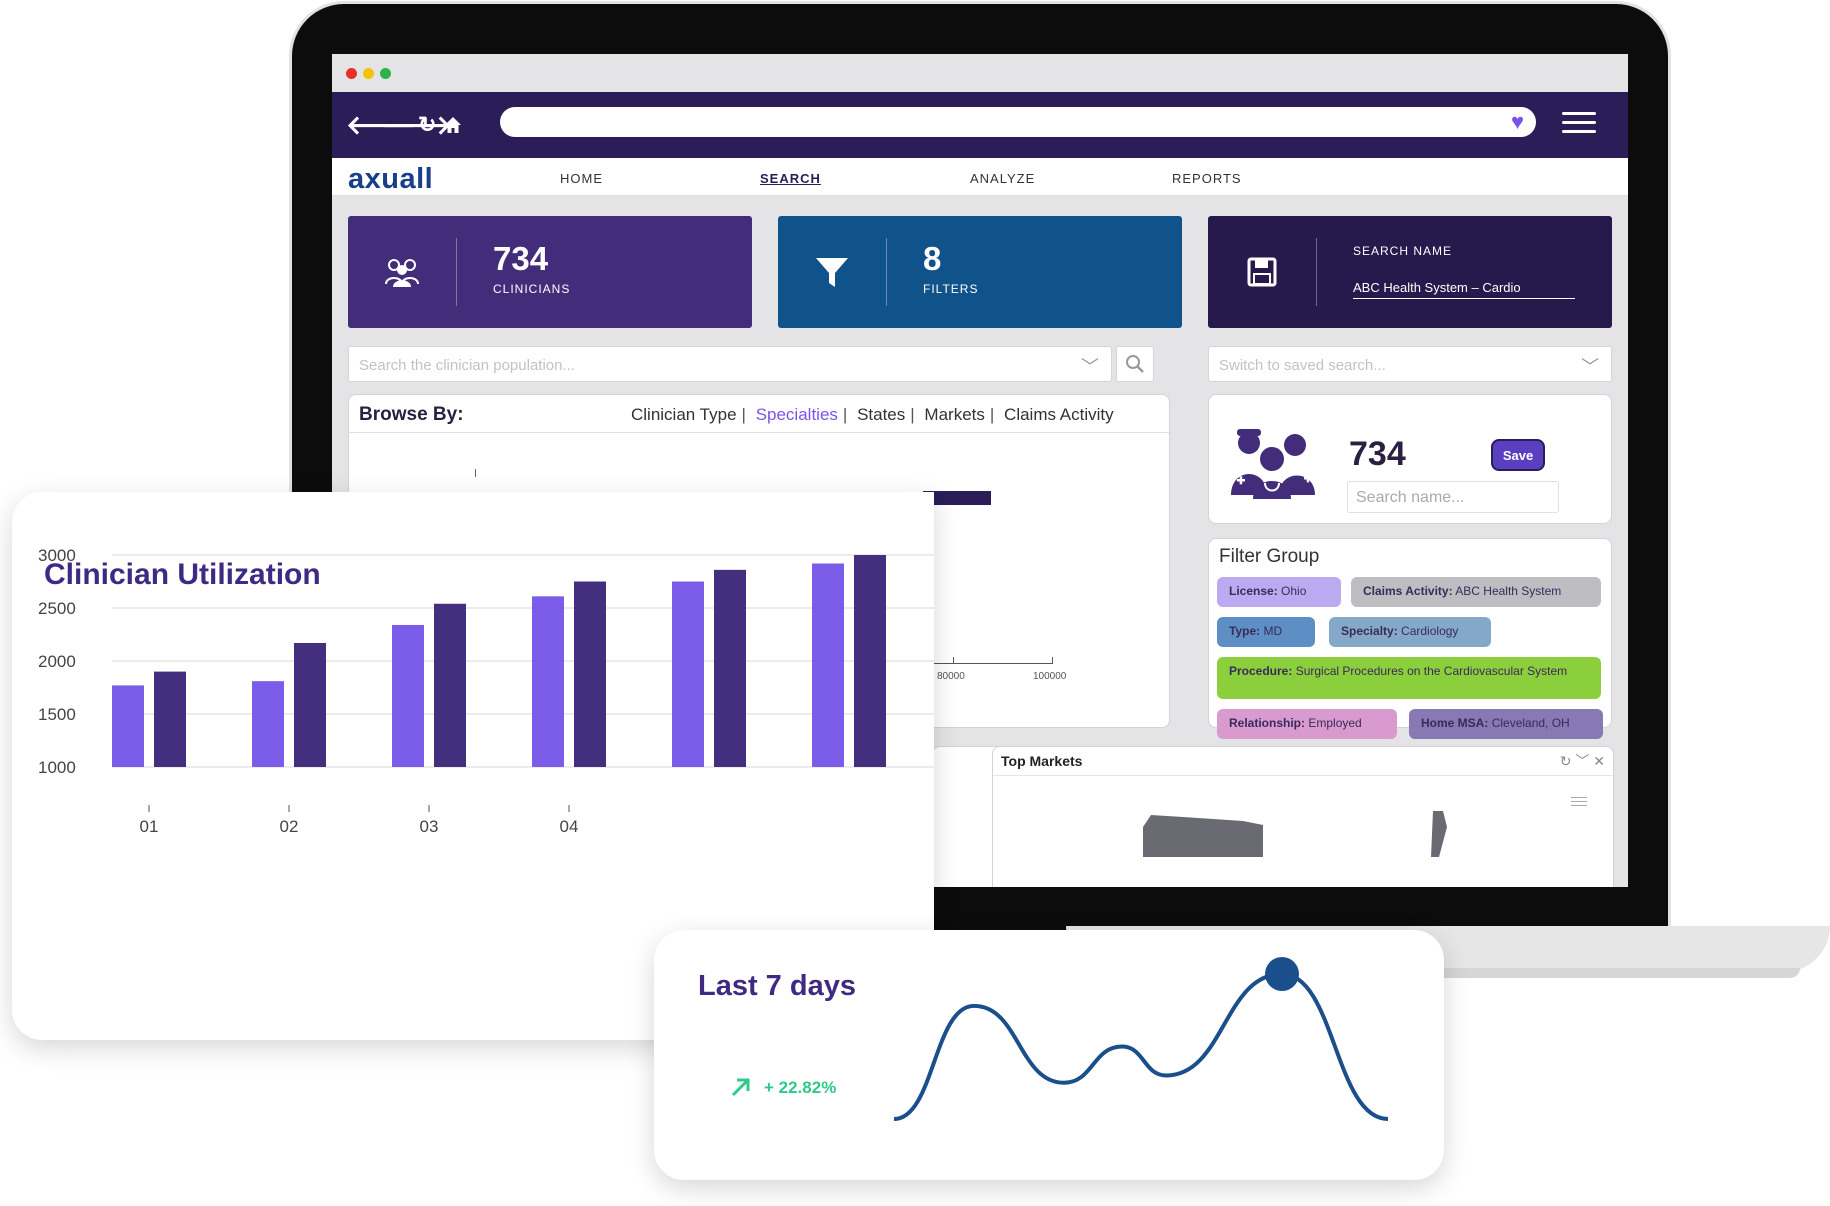 This screenshot has height=1206, width=1830. What do you see at coordinates (475, 473) in the screenshot?
I see `axis-tick-mark` at bounding box center [475, 473].